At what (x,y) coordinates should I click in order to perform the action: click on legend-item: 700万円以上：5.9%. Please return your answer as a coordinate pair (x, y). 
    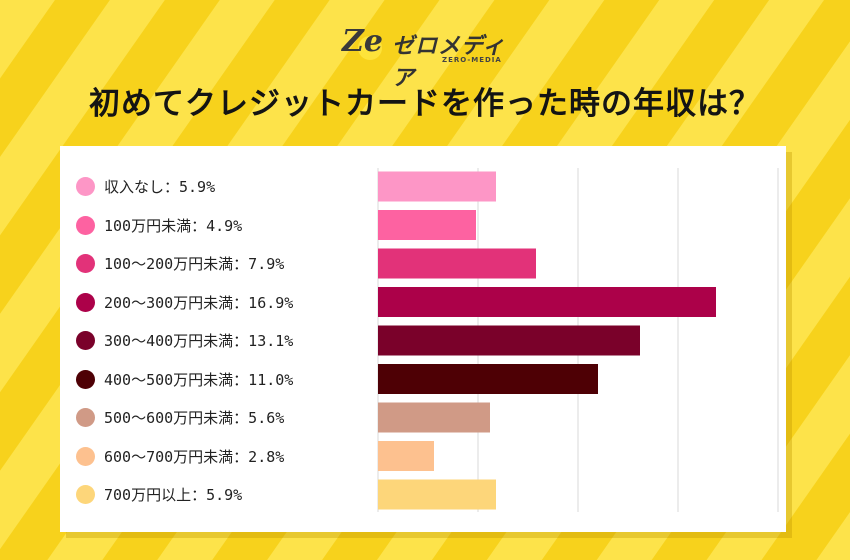
    Looking at the image, I should click on (159, 495).